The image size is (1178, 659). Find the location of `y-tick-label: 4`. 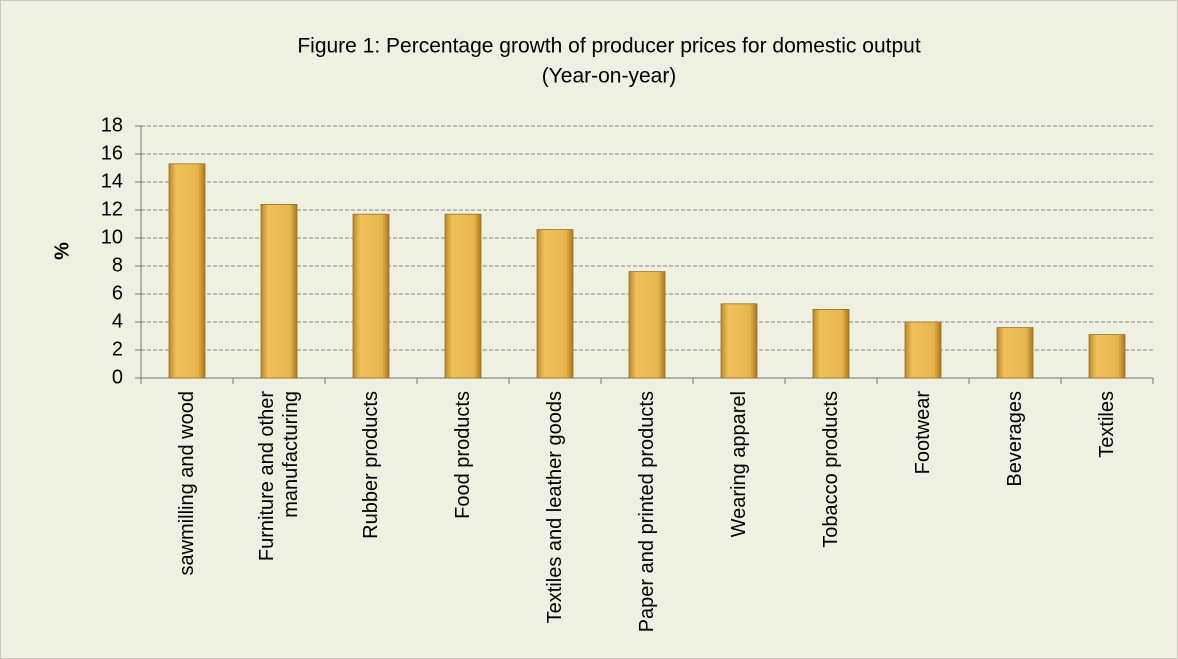

y-tick-label: 4 is located at coordinates (117, 321).